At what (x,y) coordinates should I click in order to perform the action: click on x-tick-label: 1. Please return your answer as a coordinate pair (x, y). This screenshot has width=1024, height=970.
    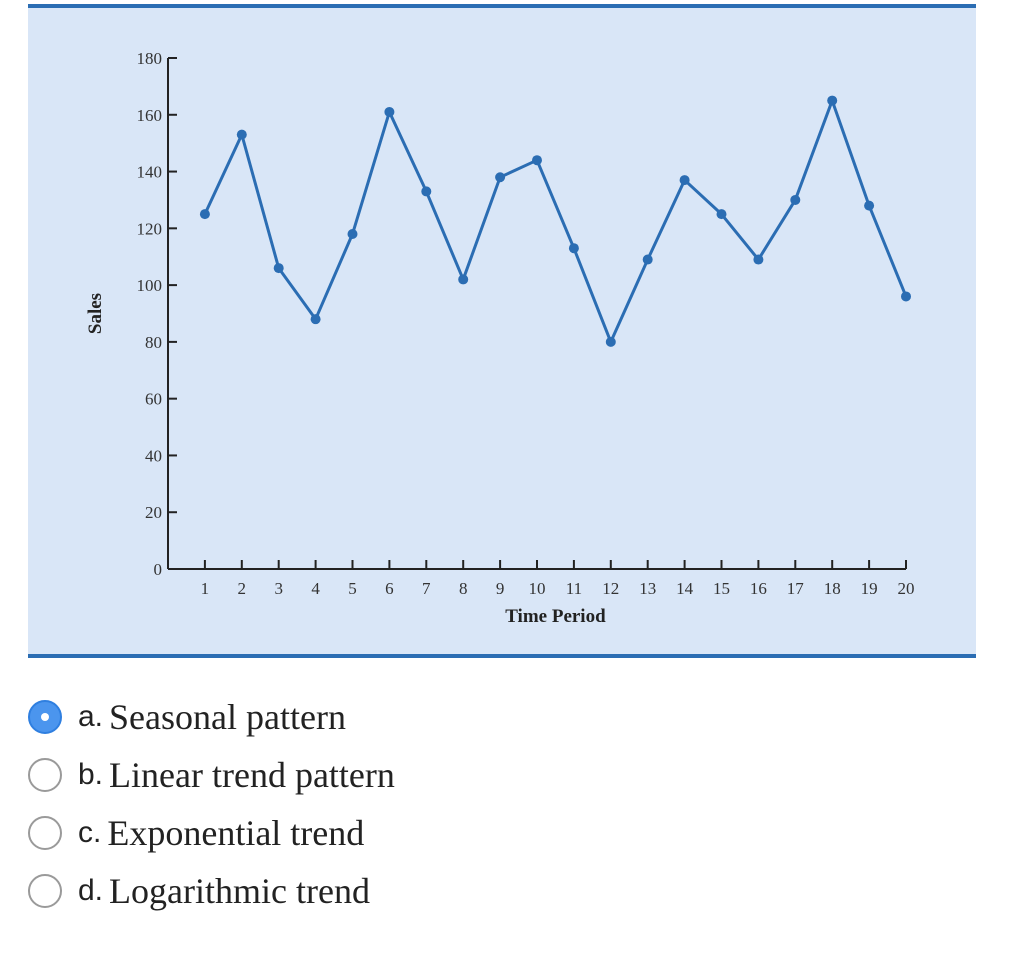
    Looking at the image, I should click on (205, 588).